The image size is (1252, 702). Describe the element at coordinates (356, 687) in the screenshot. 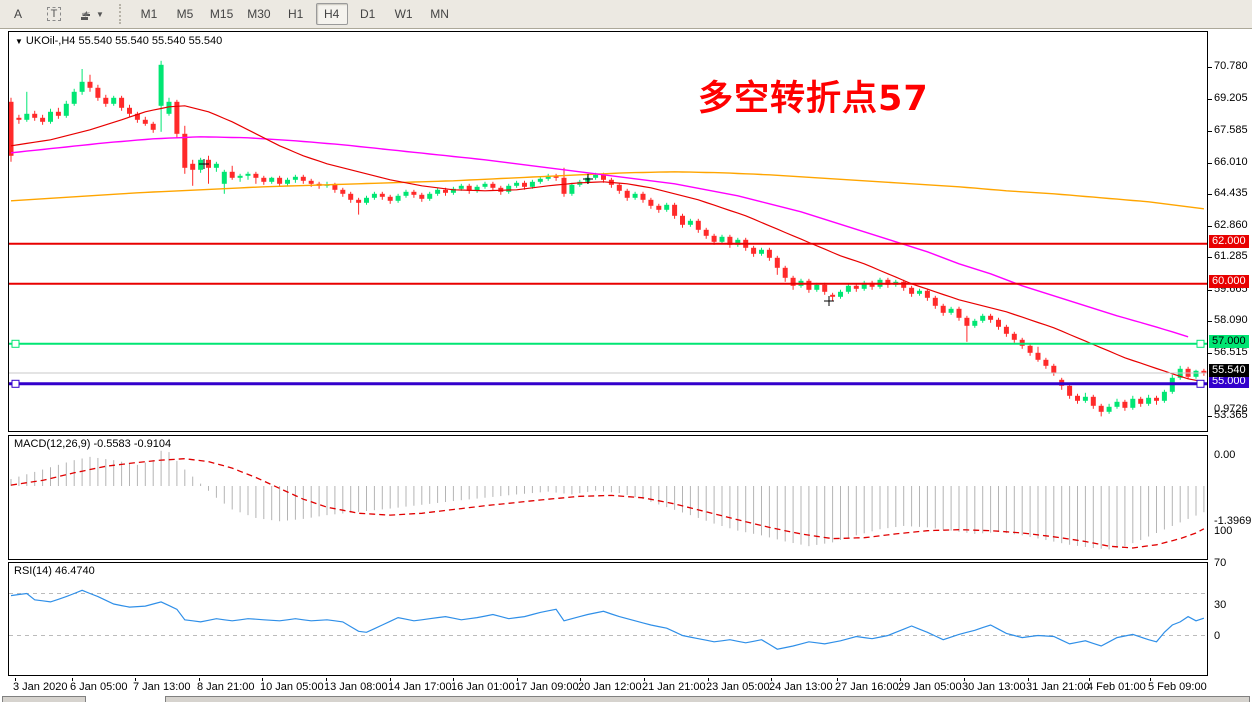

I see `time-tick-label: 13 Jan 08:00` at that location.